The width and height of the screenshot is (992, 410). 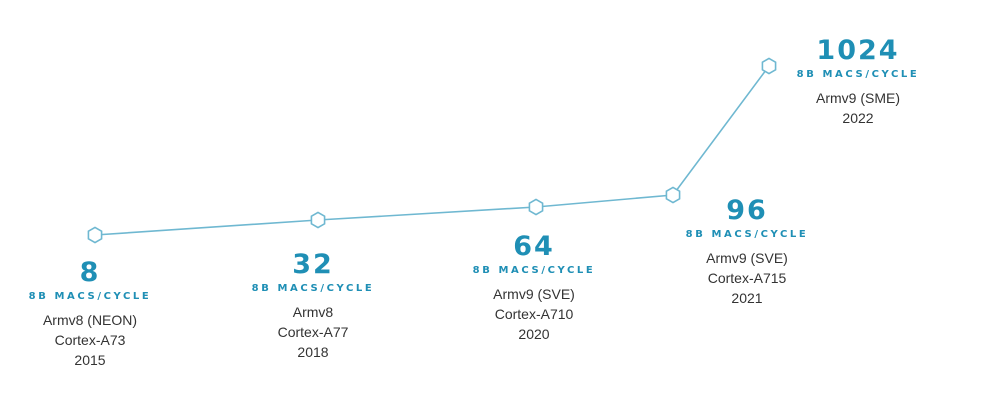 What do you see at coordinates (536, 207) in the screenshot?
I see `hexagon-marker-2020` at bounding box center [536, 207].